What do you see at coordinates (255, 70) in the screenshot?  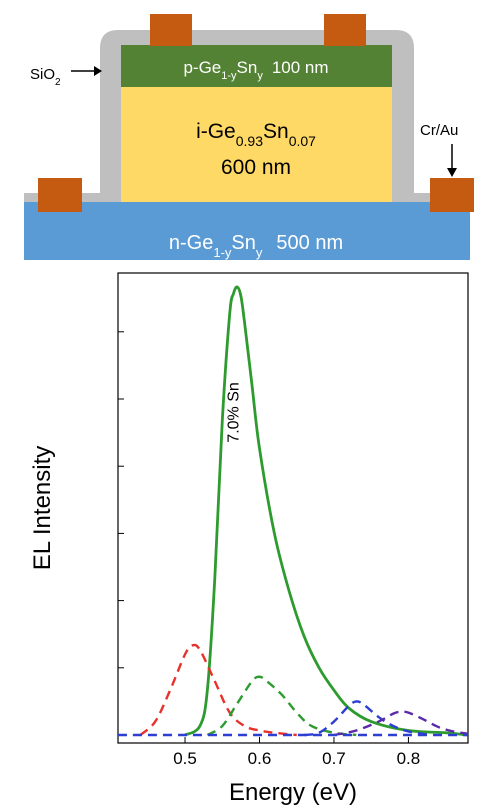 I see `p-layer-label: p-Ge1-ySny 100 nm` at bounding box center [255, 70].